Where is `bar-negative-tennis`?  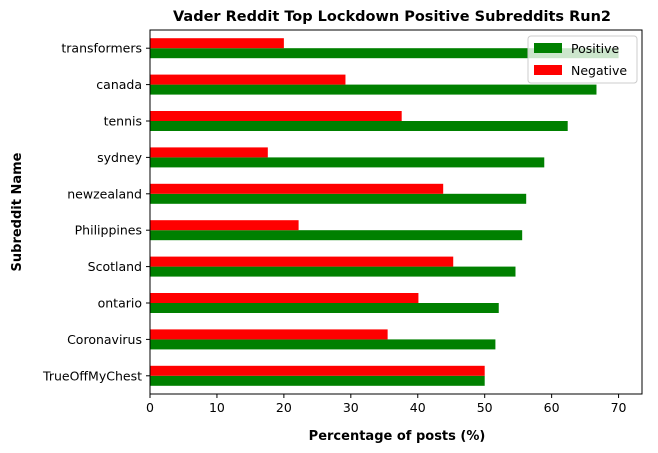 bar-negative-tennis is located at coordinates (276, 116).